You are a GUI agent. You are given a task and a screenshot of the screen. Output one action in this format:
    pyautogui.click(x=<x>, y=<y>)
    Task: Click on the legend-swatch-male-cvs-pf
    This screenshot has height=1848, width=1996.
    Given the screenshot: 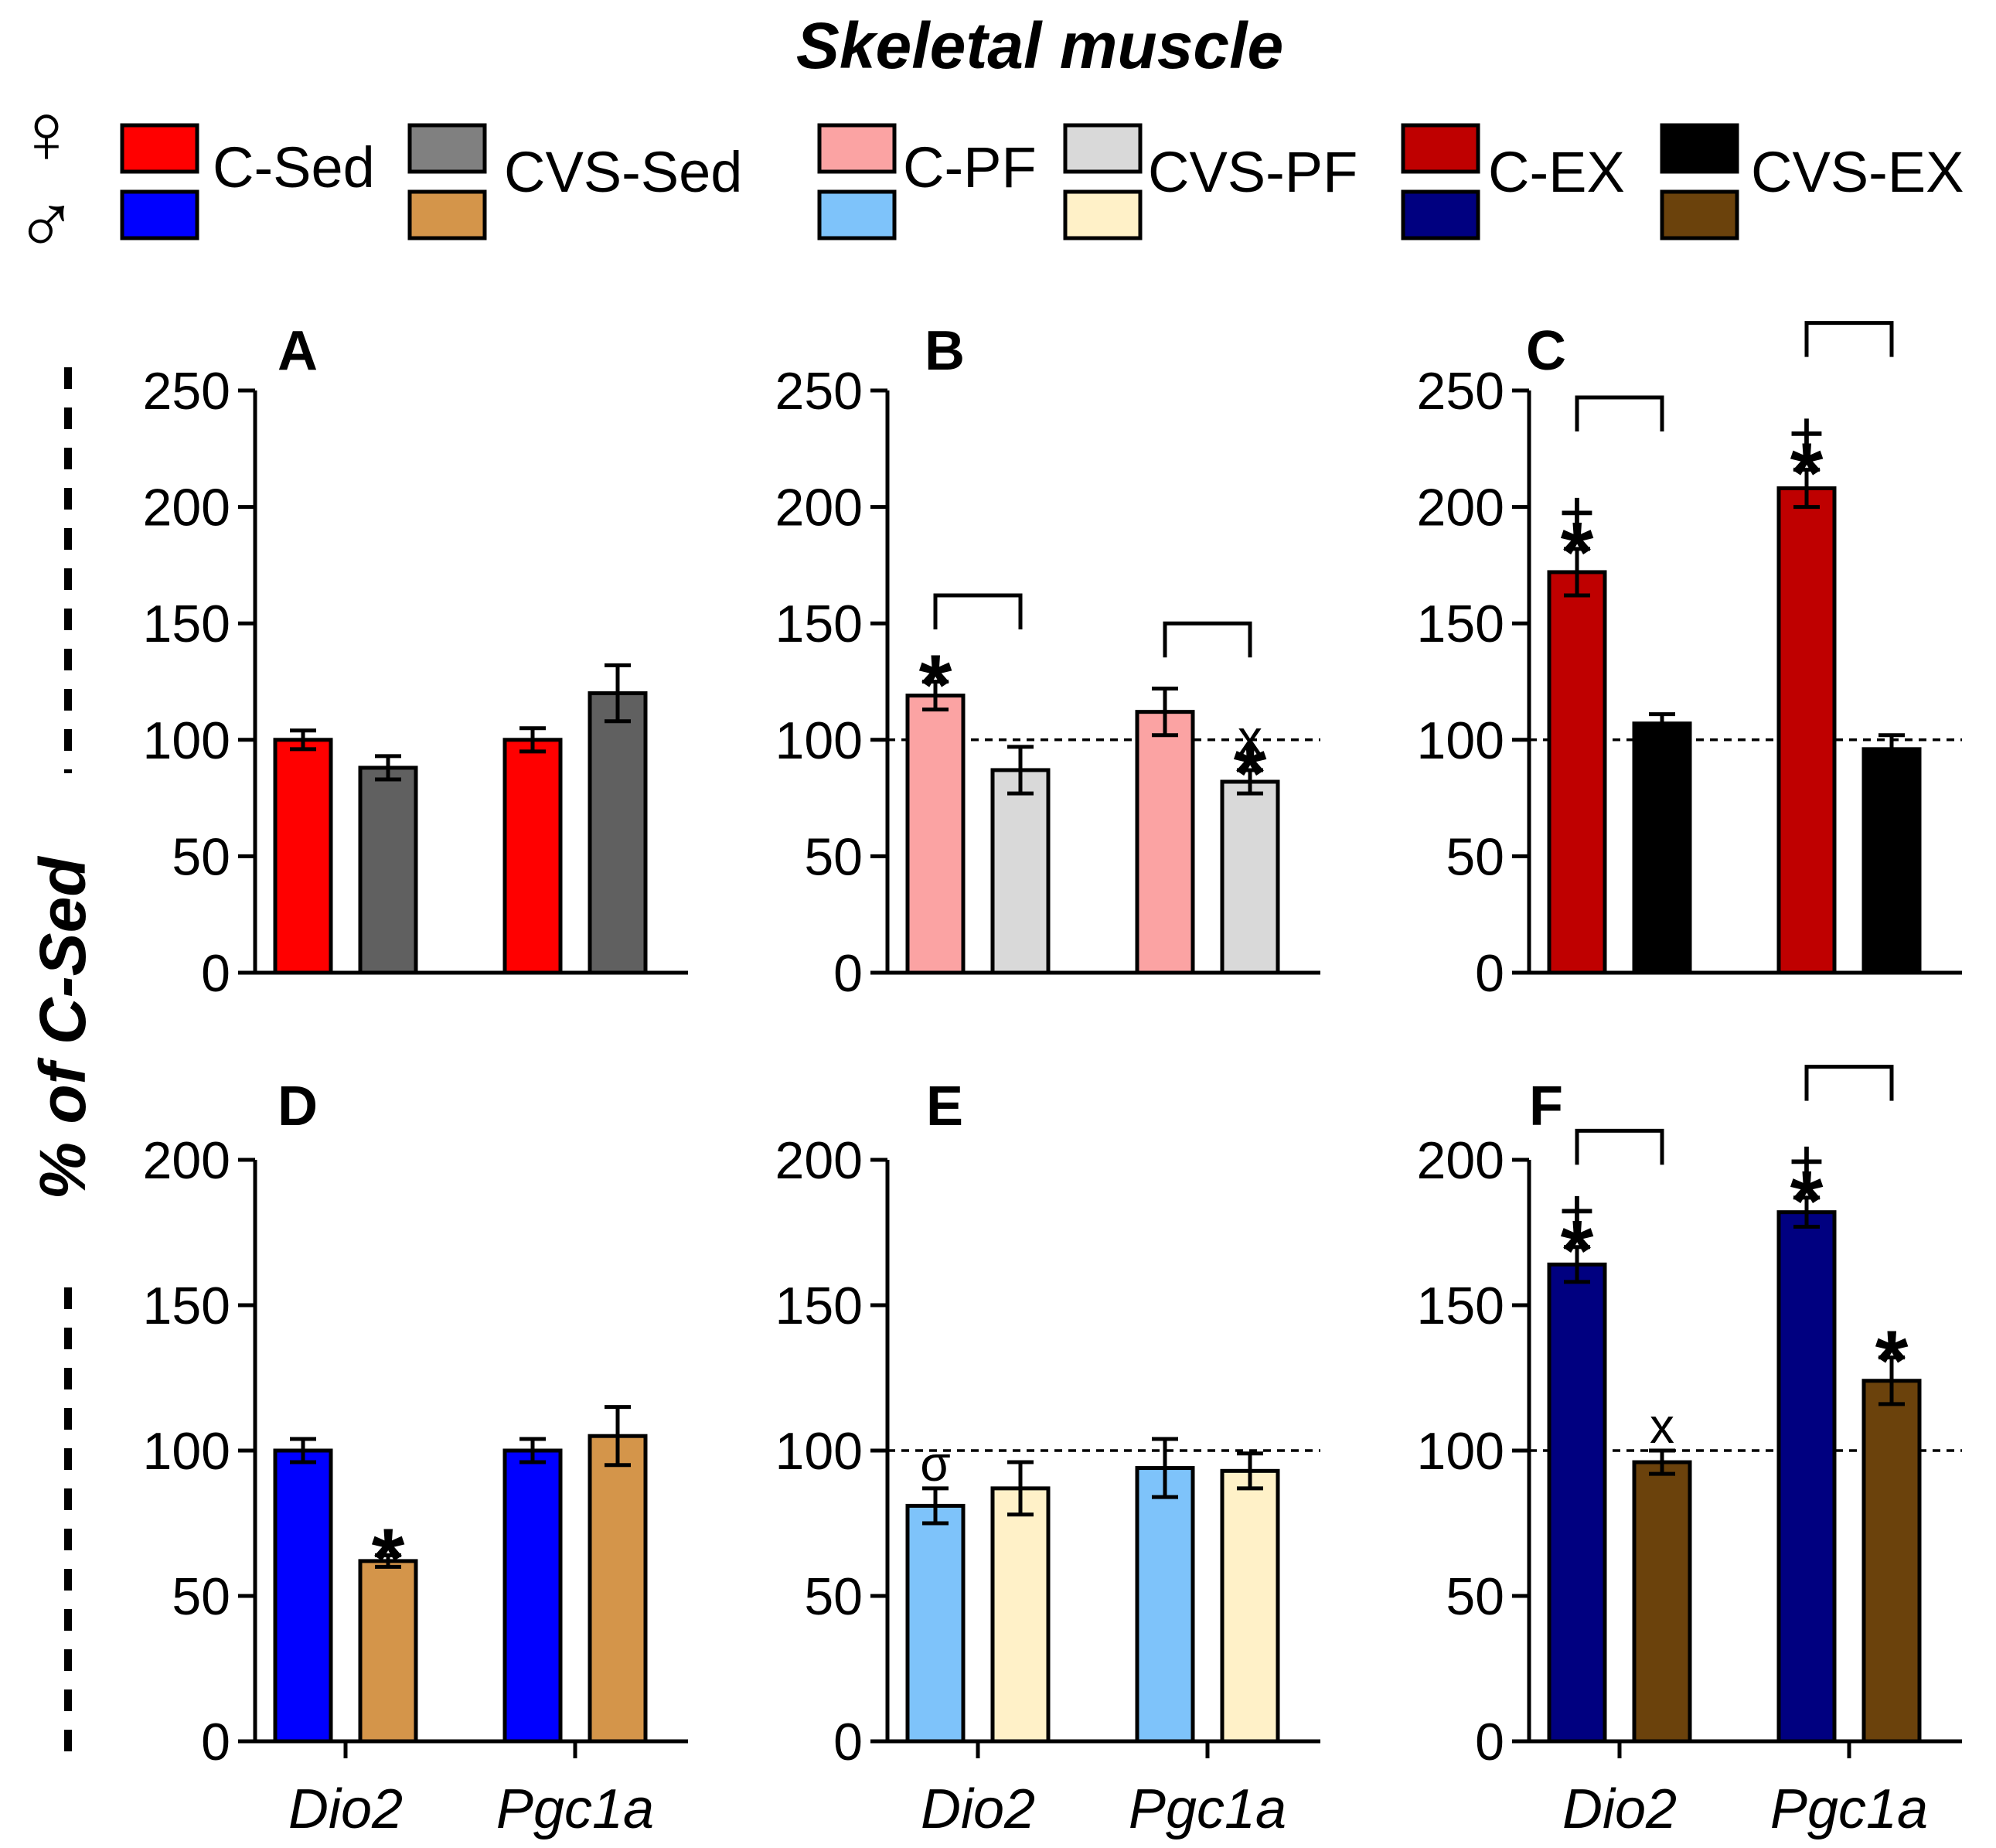 What is the action you would take?
    pyautogui.click(x=1103, y=214)
    